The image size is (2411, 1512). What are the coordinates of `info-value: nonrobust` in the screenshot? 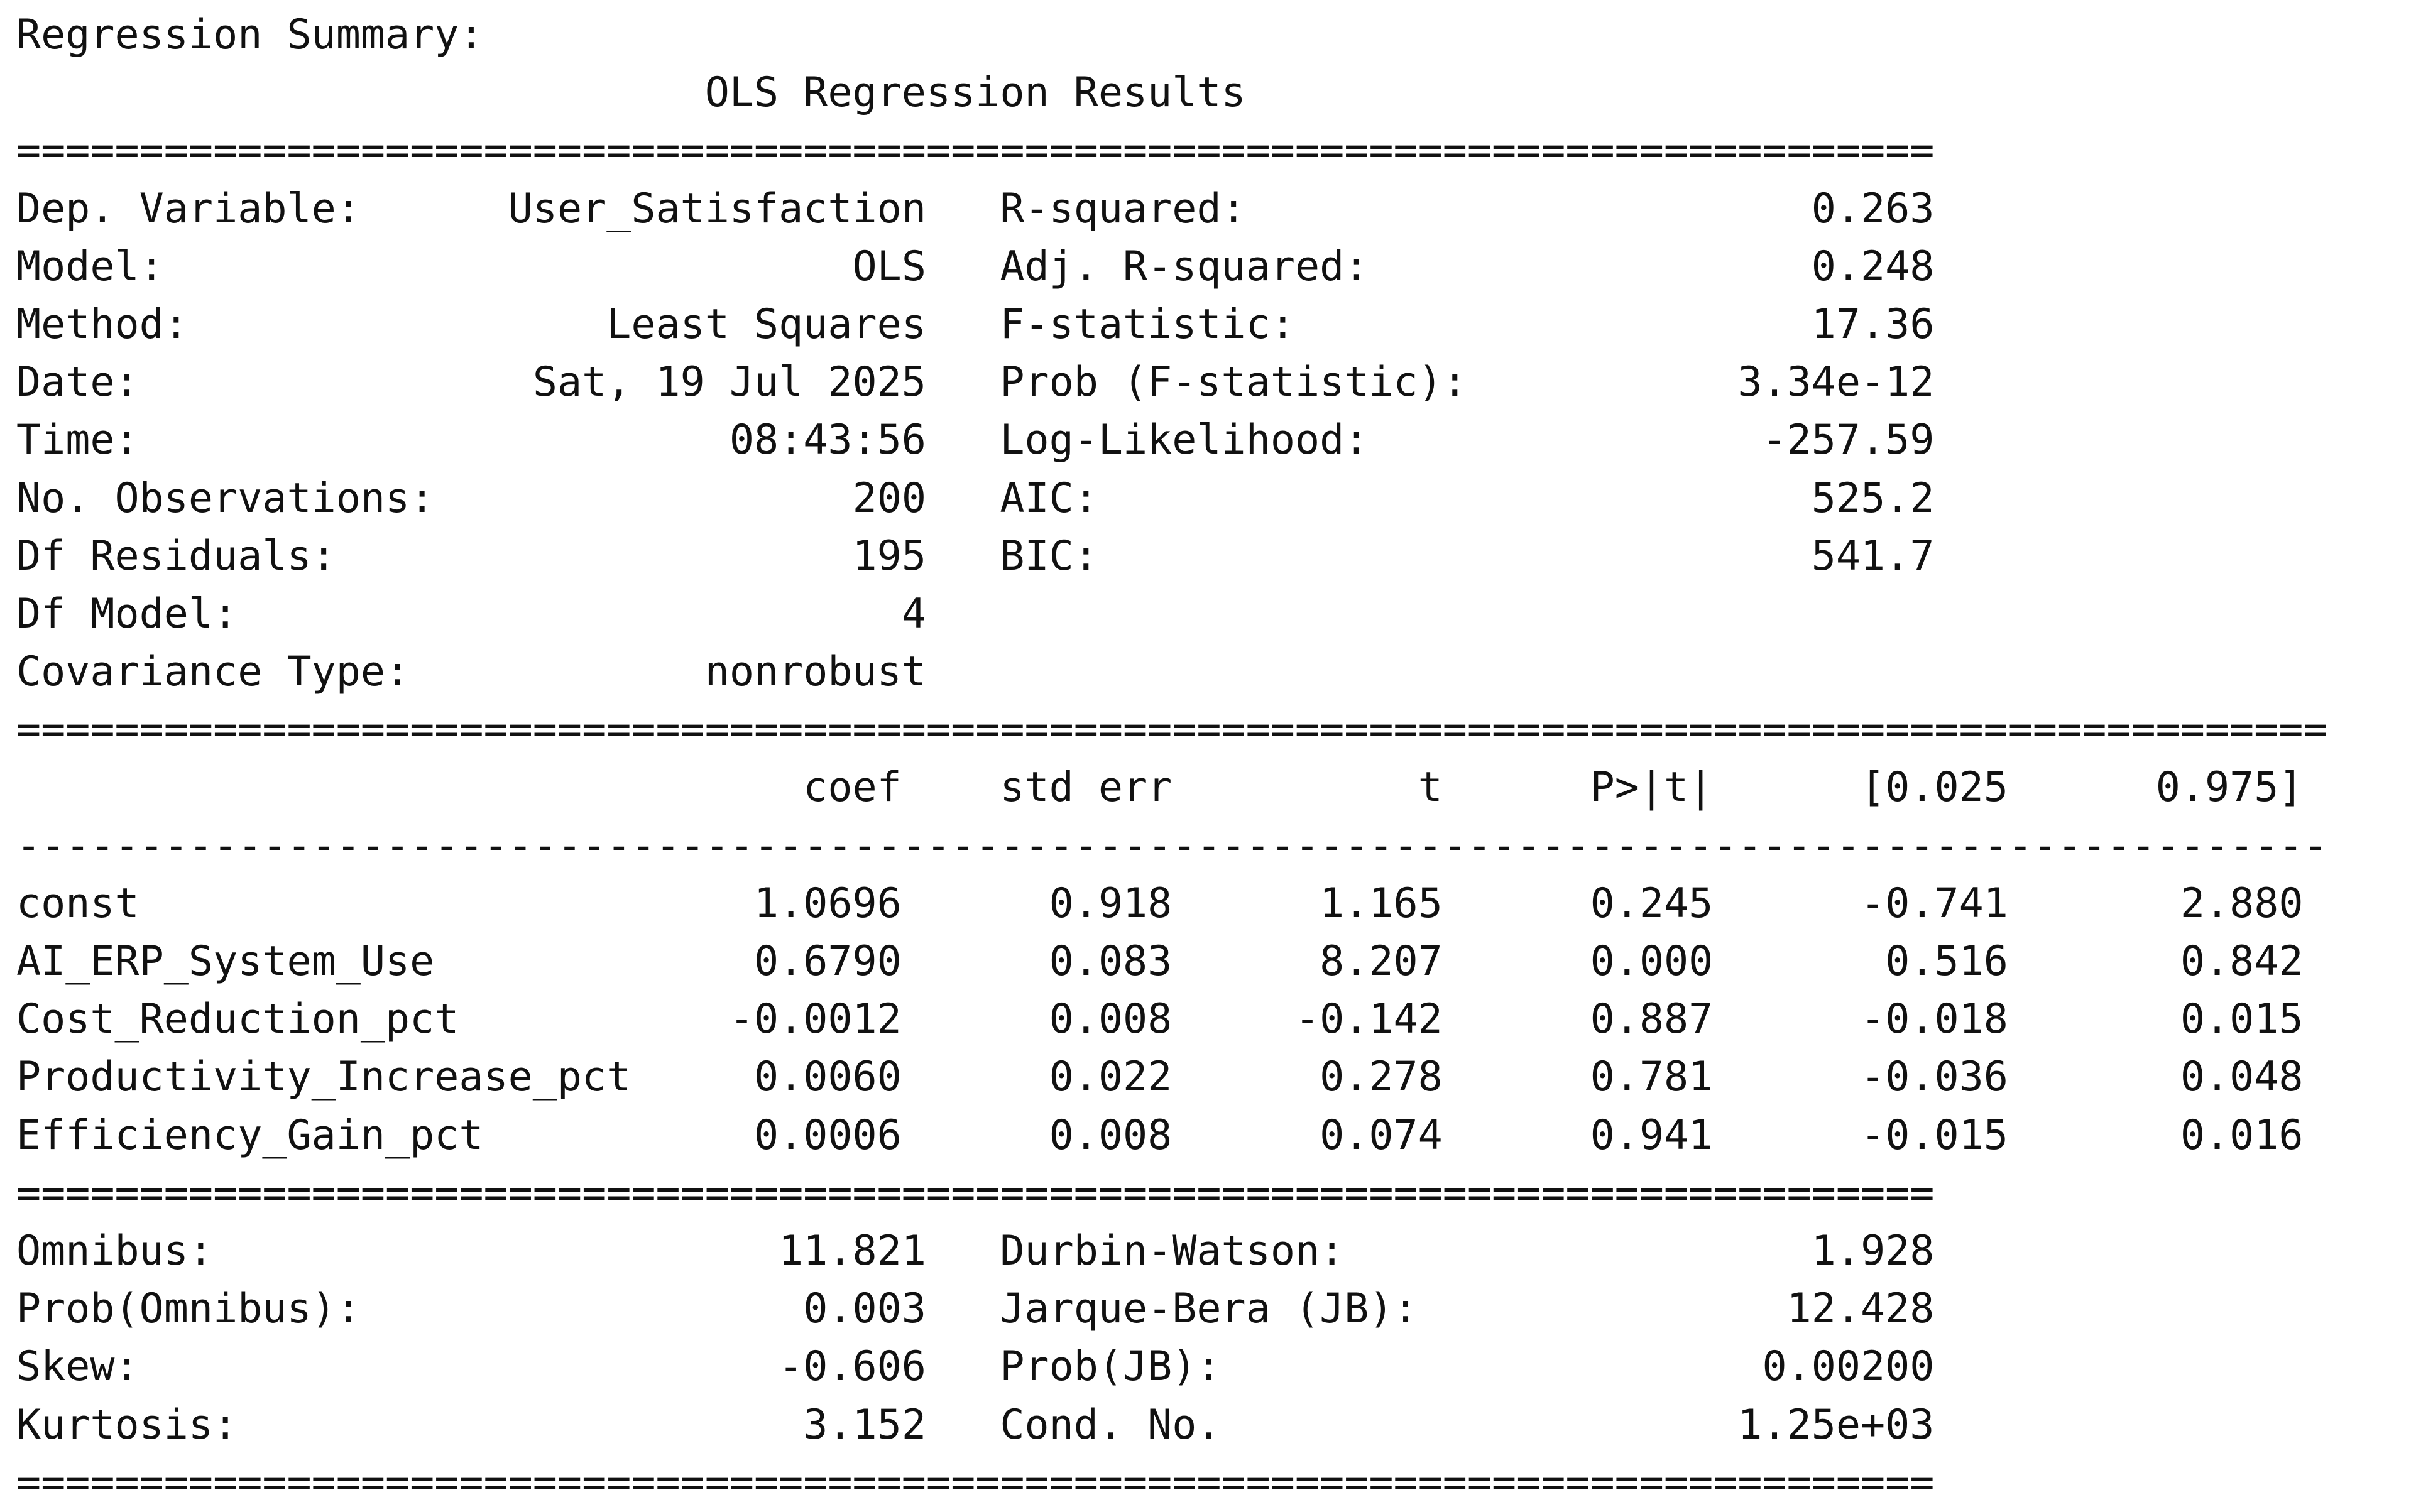 It's located at (815, 672).